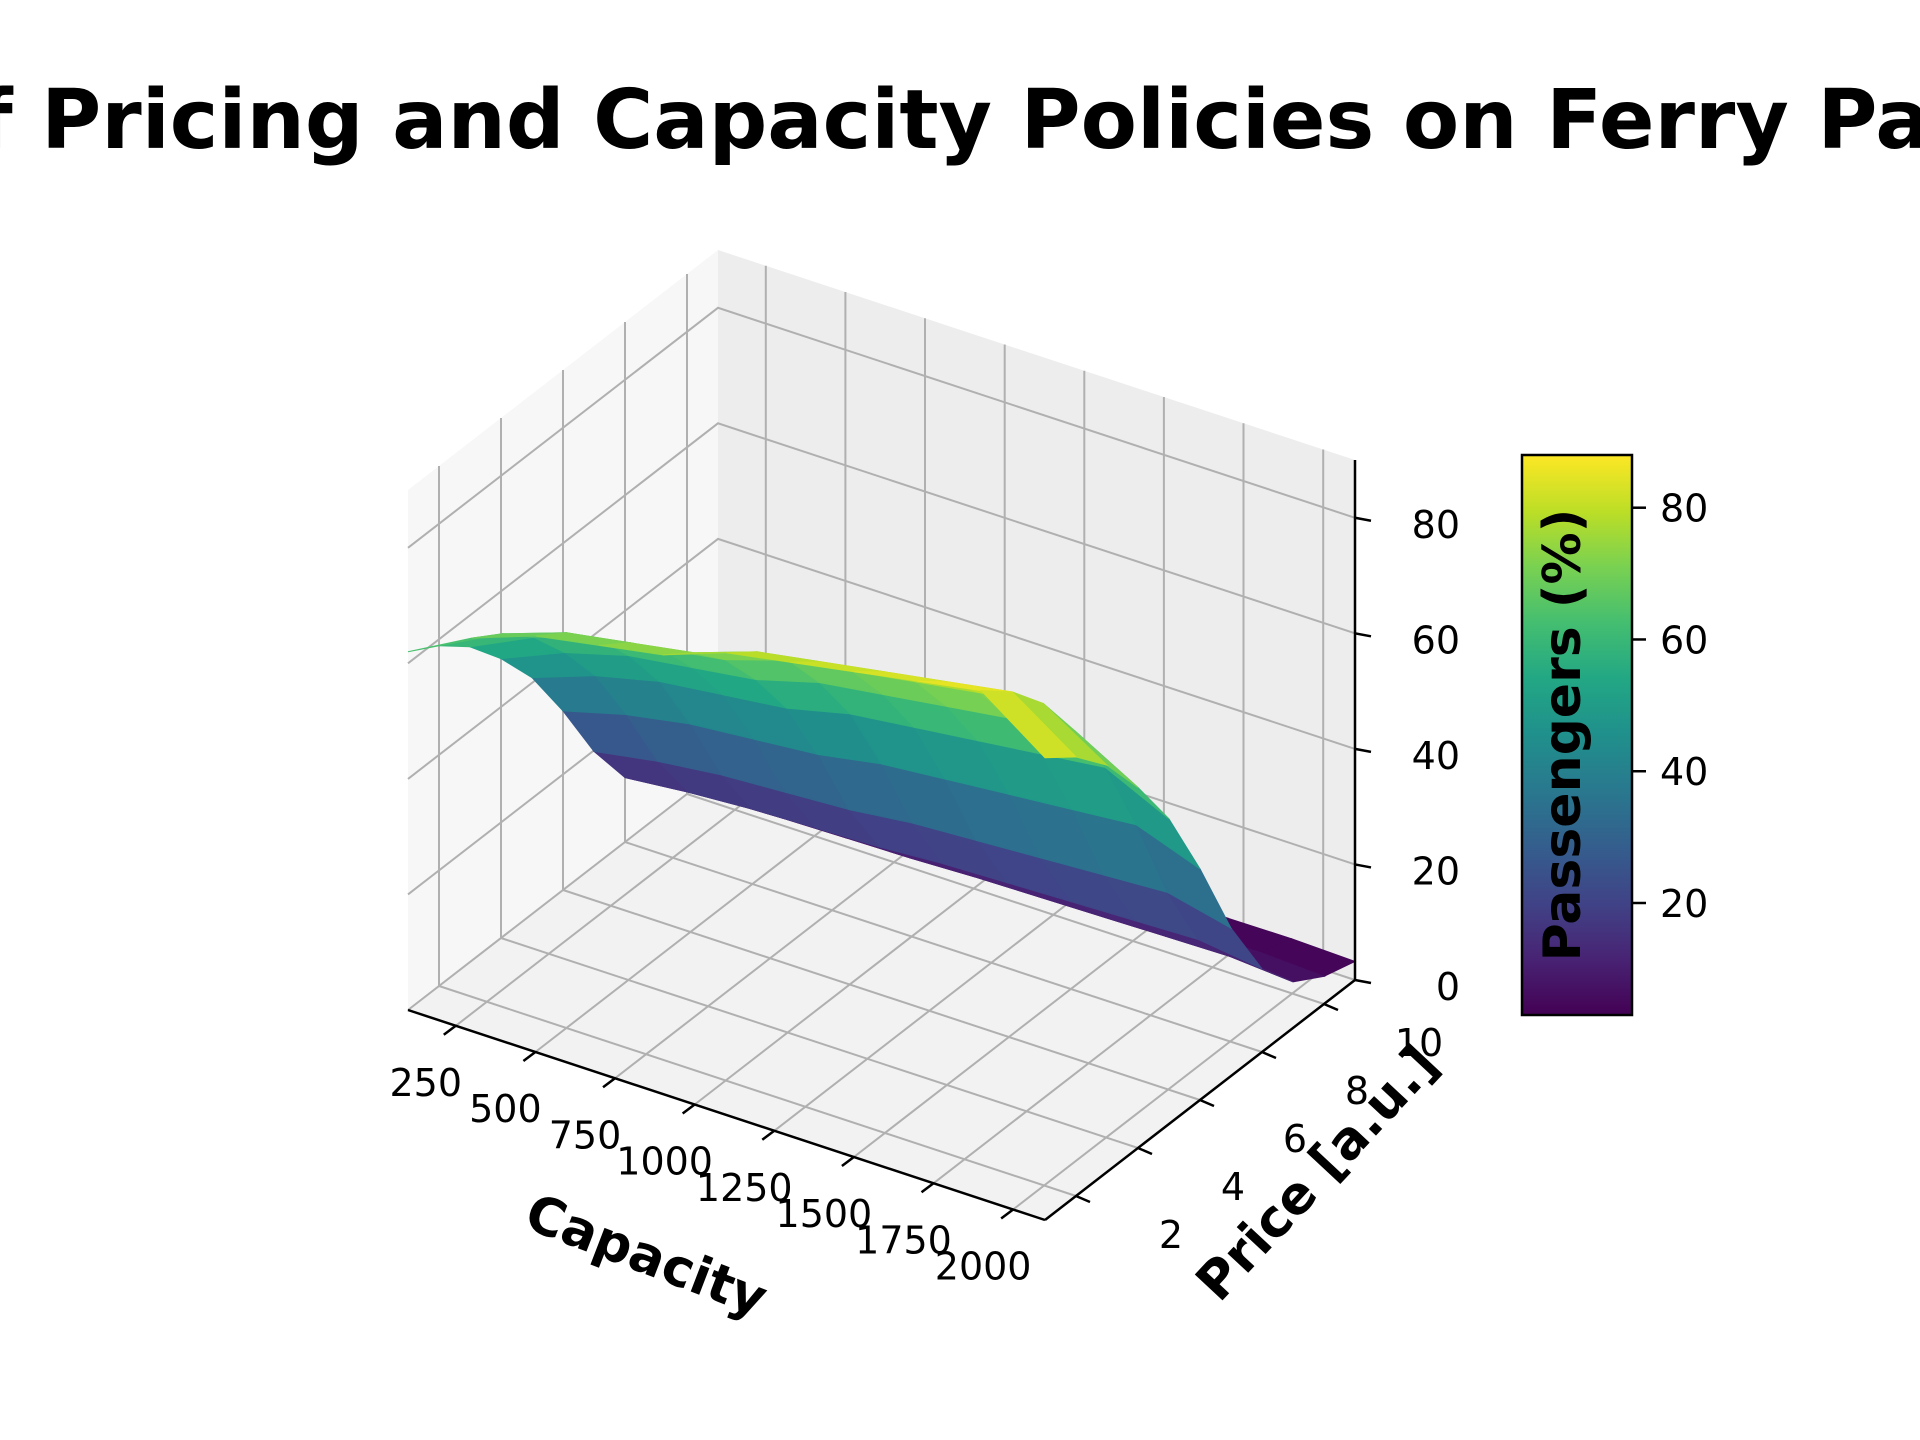 The width and height of the screenshot is (1920, 1440). I want to click on colorbar-label: Passengers (%), so click(1563, 735).